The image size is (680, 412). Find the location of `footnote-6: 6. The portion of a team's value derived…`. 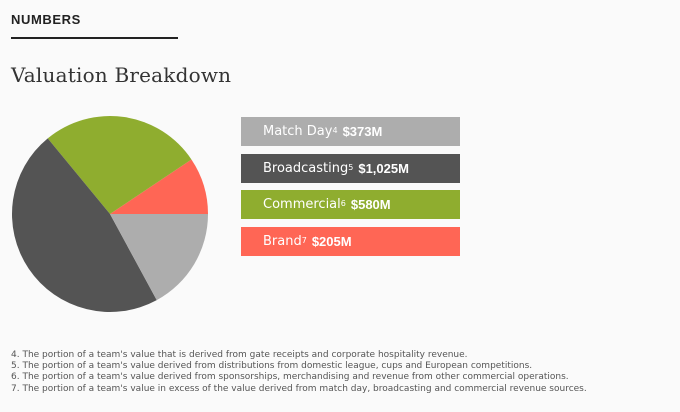

footnote-6: 6. The portion of a team's value derived… is located at coordinates (290, 377).